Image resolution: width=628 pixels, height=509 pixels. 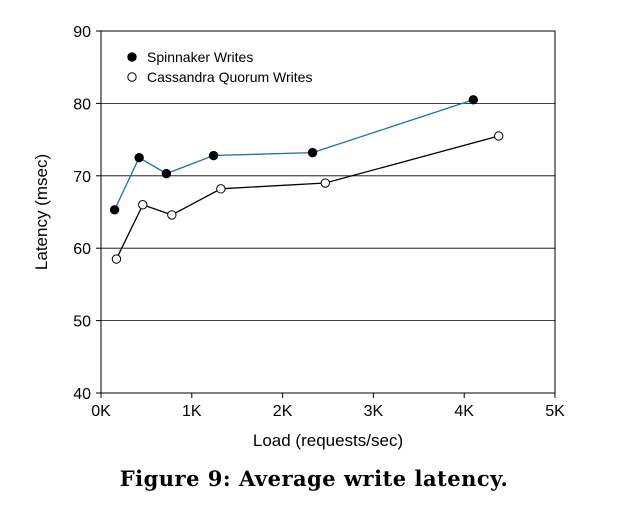 I want to click on x-tick-label-5K: 5K, so click(x=555, y=411).